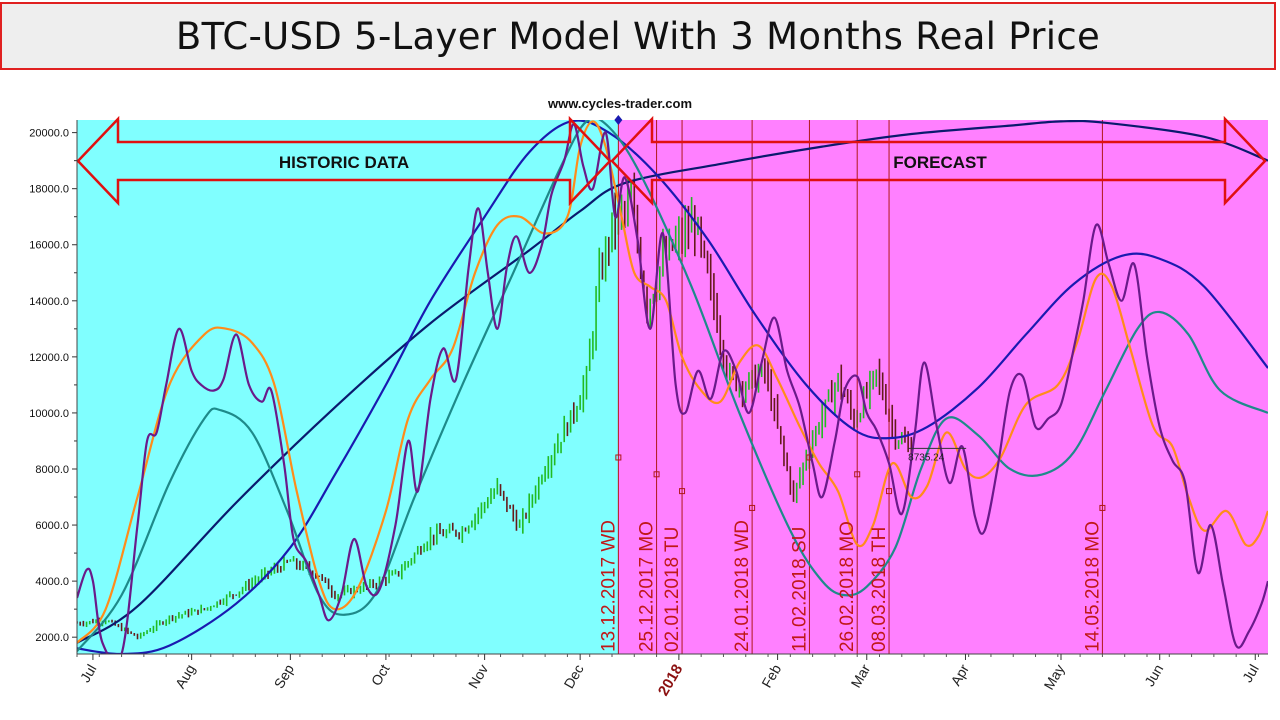 The width and height of the screenshot is (1280, 720). Describe the element at coordinates (52, 470) in the screenshot. I see `y-tick-label: 8000.0` at that location.